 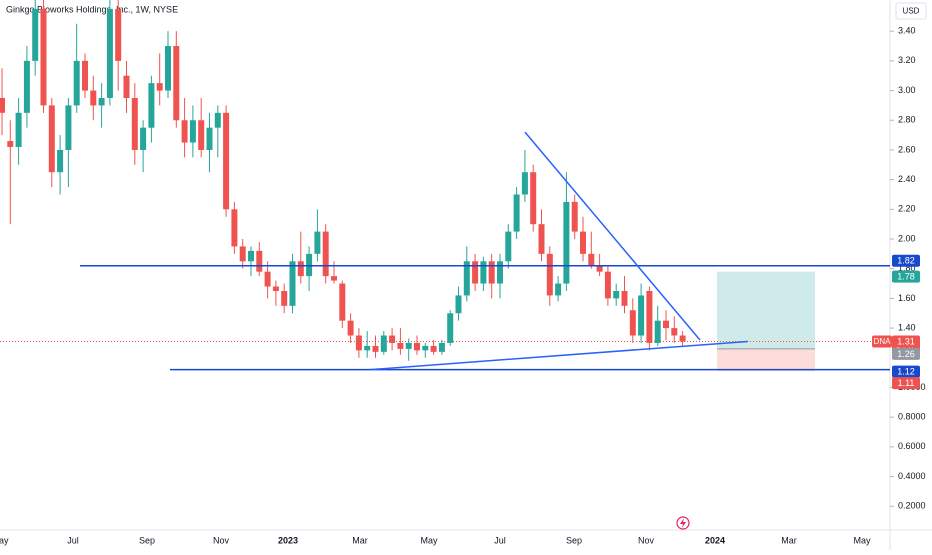 I want to click on y-tick-label: 0.6000, so click(x=912, y=446).